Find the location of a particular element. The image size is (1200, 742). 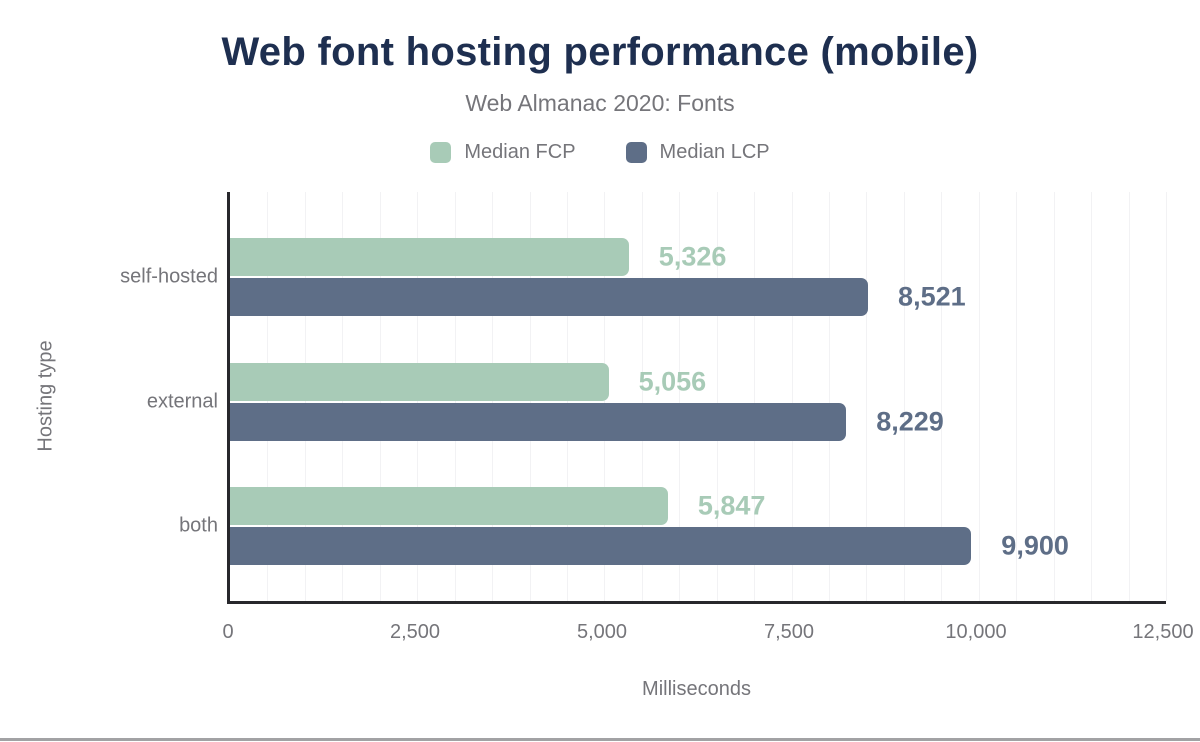

bar-median-lcp-self-hosted is located at coordinates (549, 297).